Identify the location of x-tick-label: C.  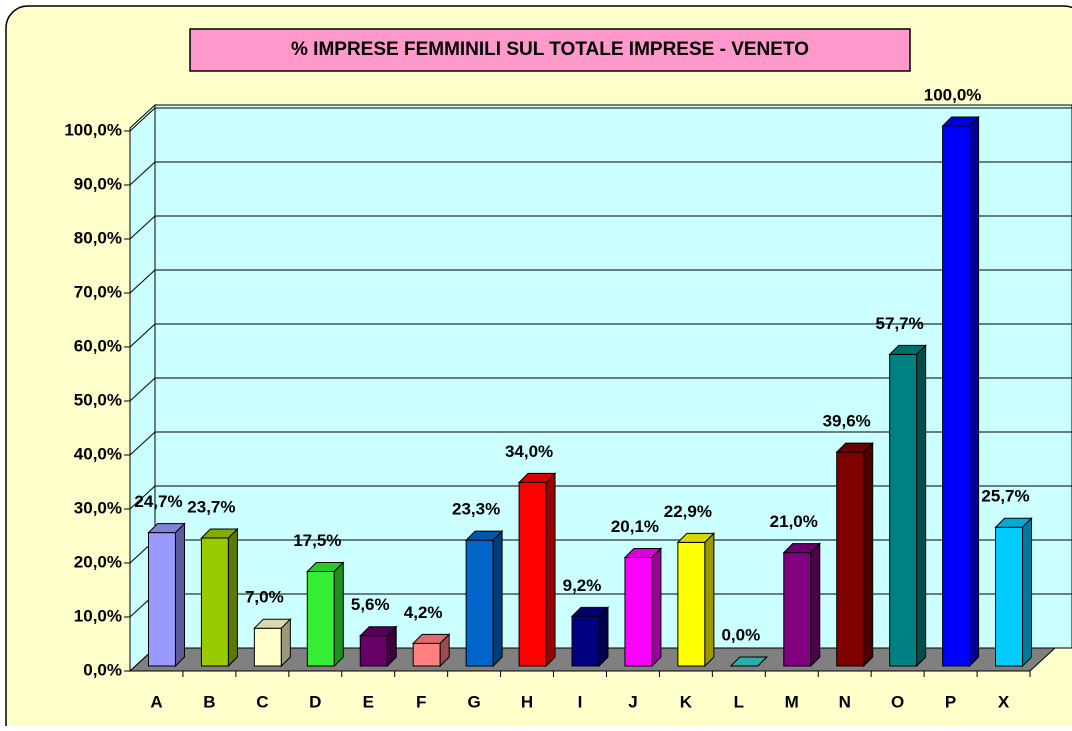
(262, 701).